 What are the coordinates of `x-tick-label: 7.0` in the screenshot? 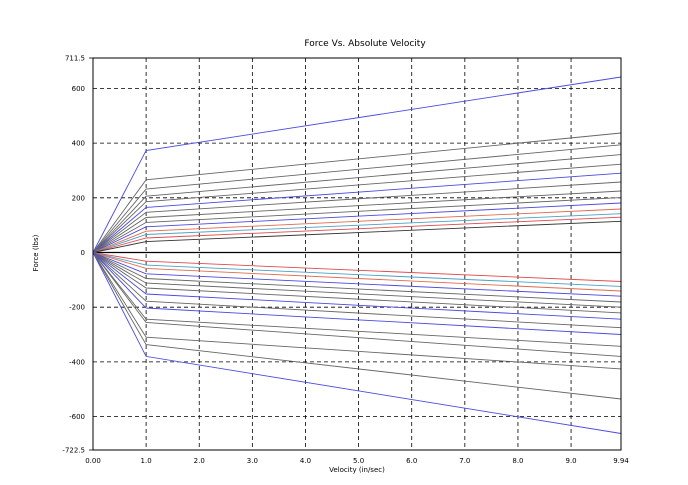 It's located at (464, 461).